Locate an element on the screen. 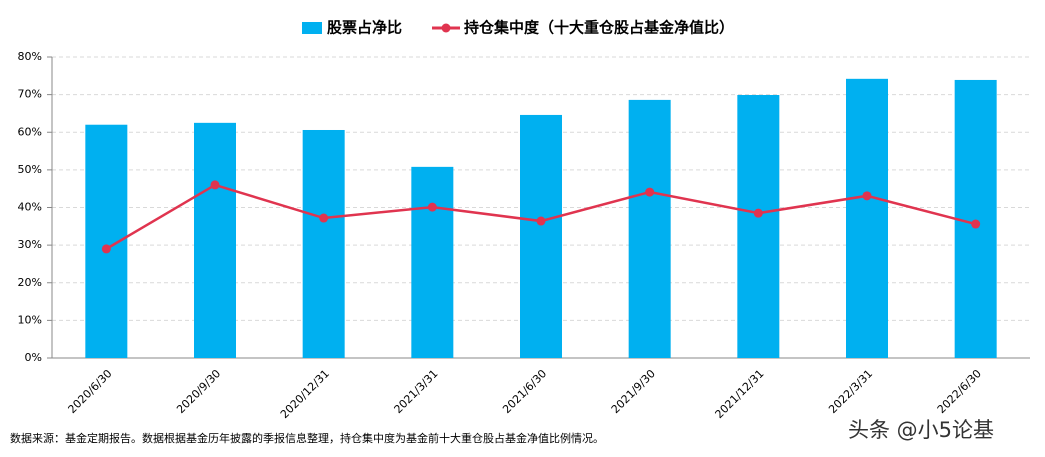  y-tick-label: 60% is located at coordinates (30, 131).